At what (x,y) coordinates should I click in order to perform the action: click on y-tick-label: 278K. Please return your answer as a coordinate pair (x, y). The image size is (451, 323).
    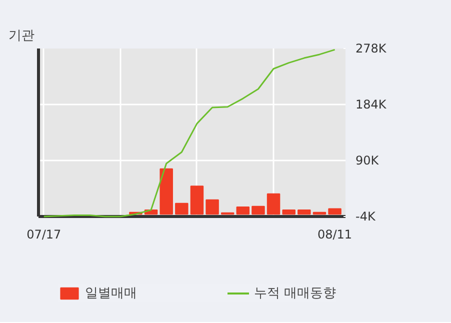
    Looking at the image, I should click on (372, 49).